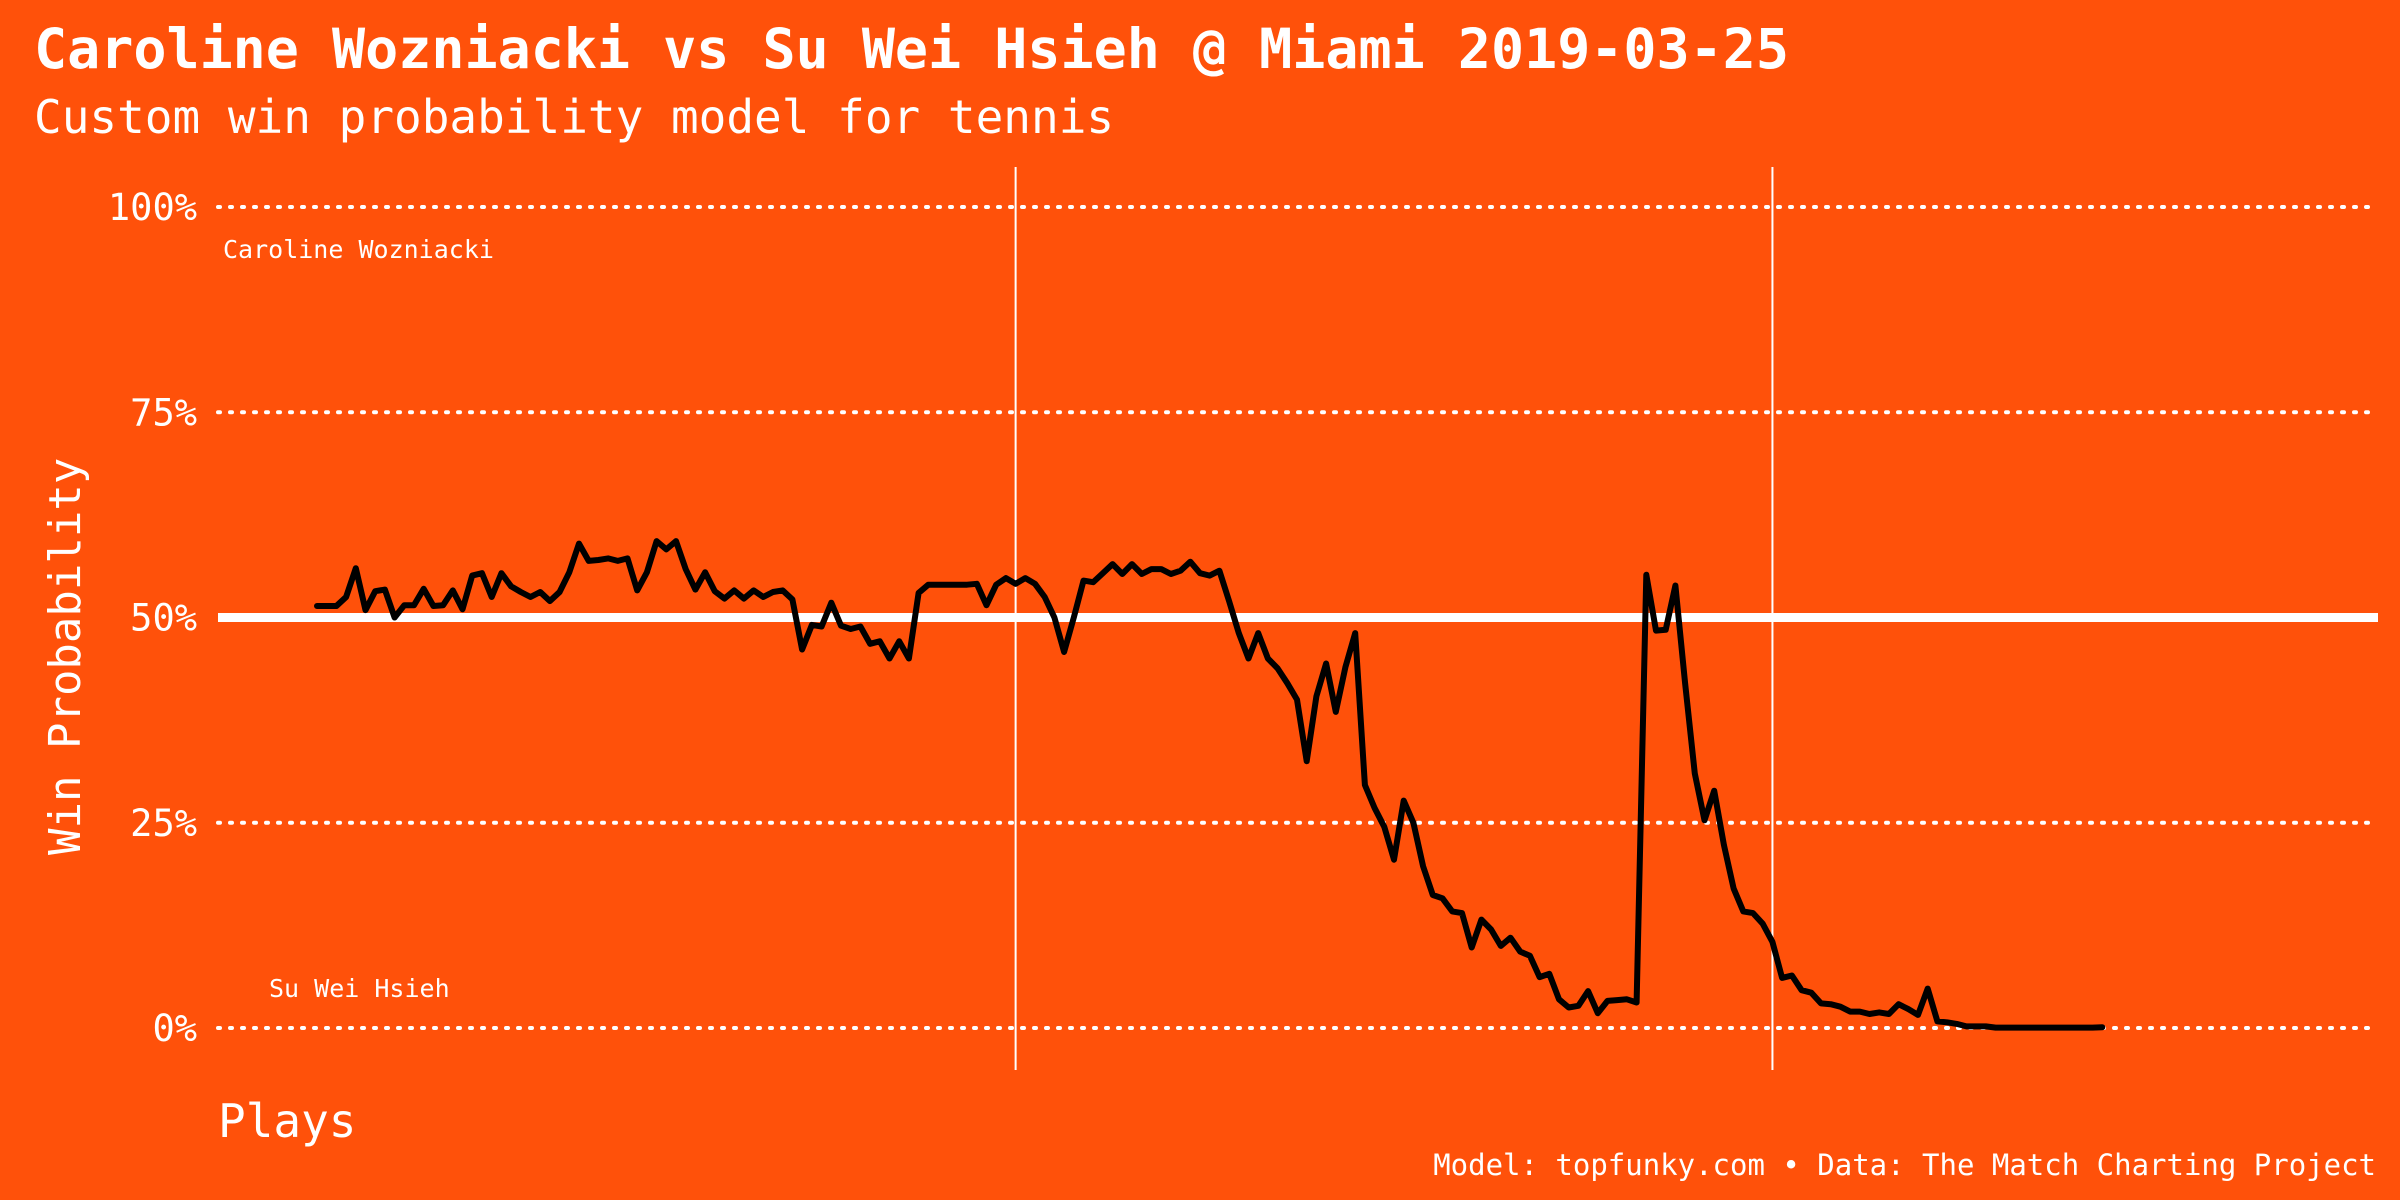  I want to click on y-tick-label: 50%, so click(163, 618).